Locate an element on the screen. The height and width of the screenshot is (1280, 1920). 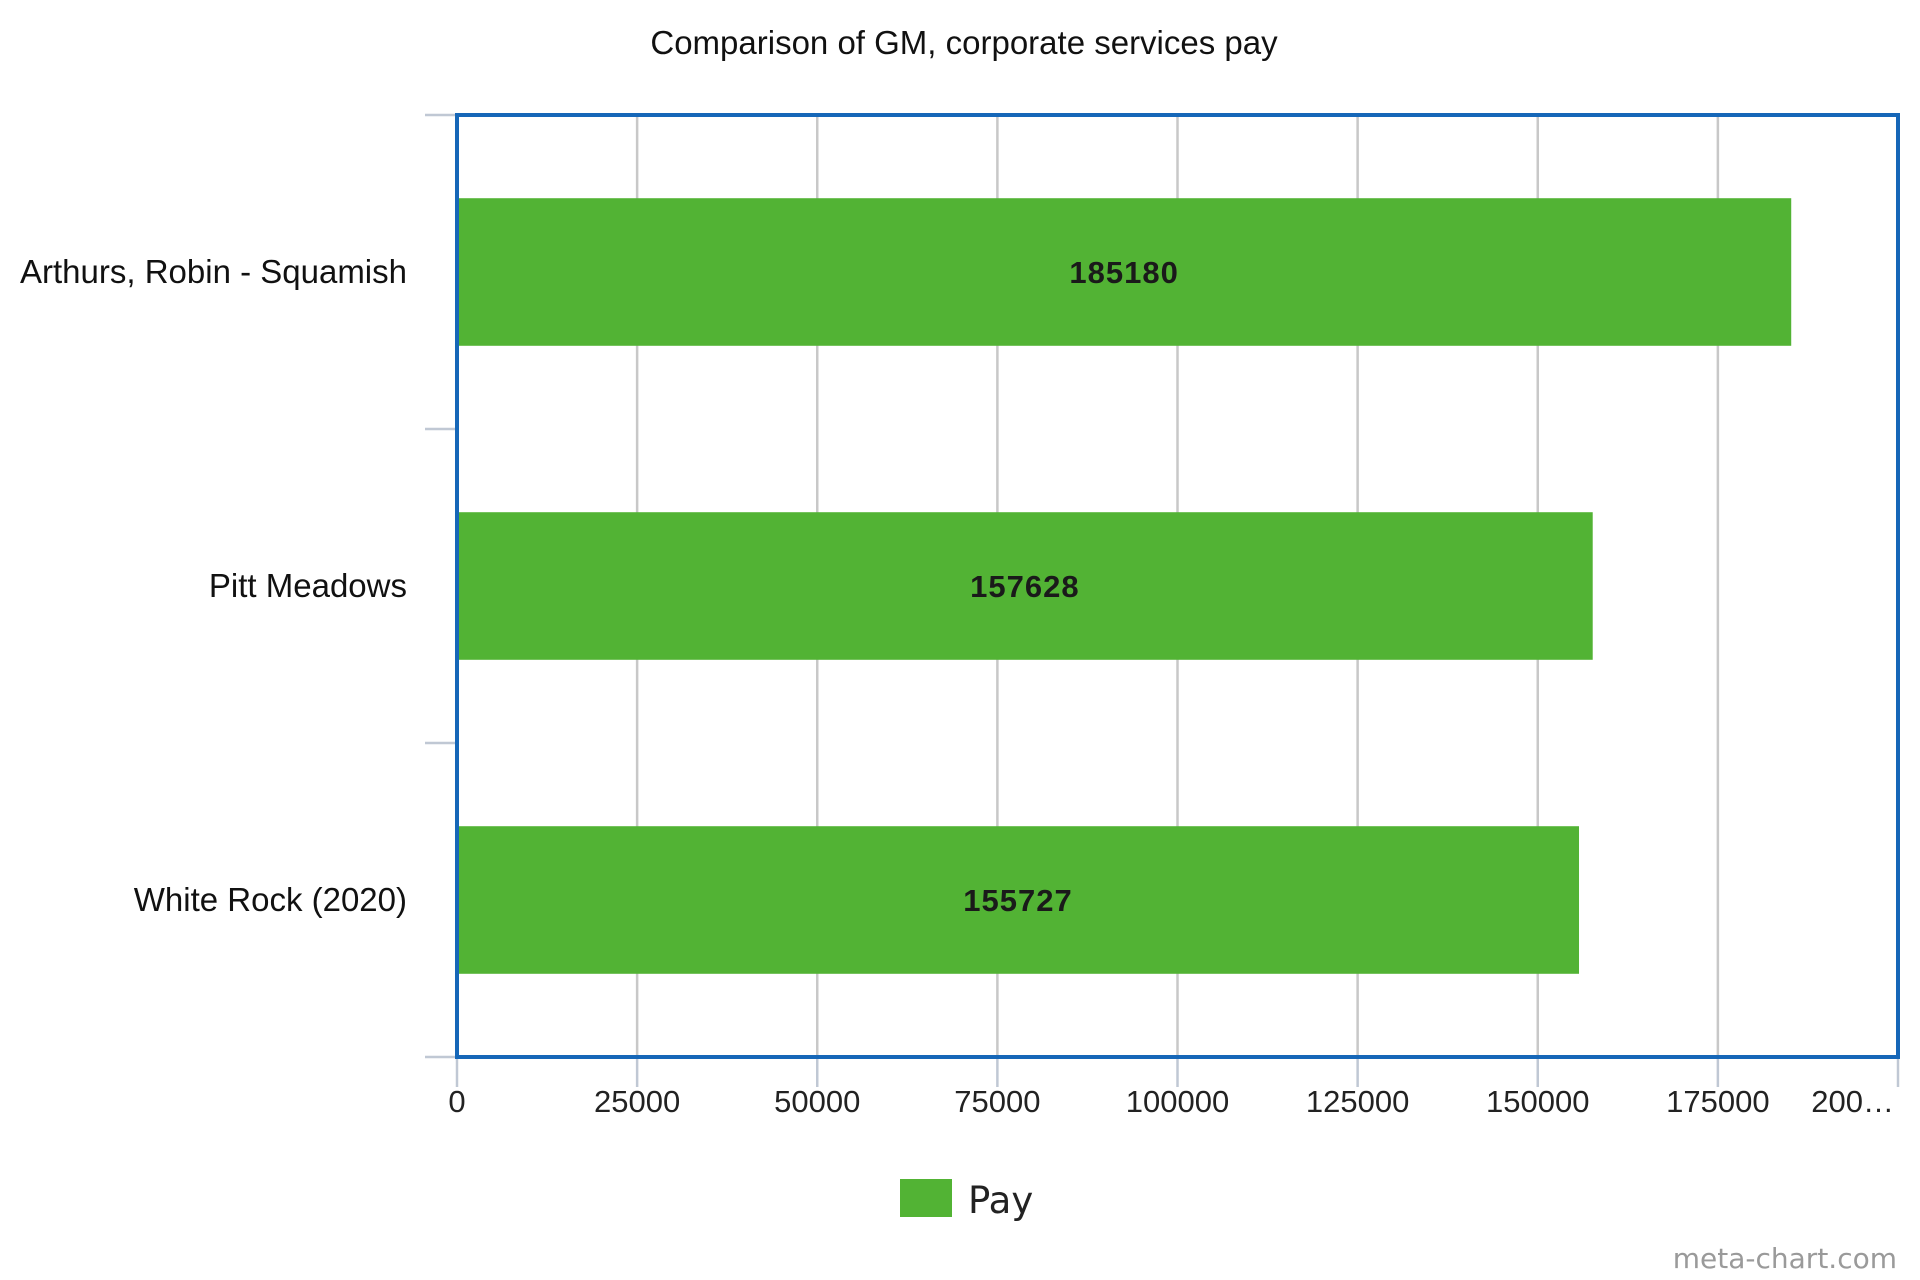
x-tick-label: 100000 is located at coordinates (1177, 1101).